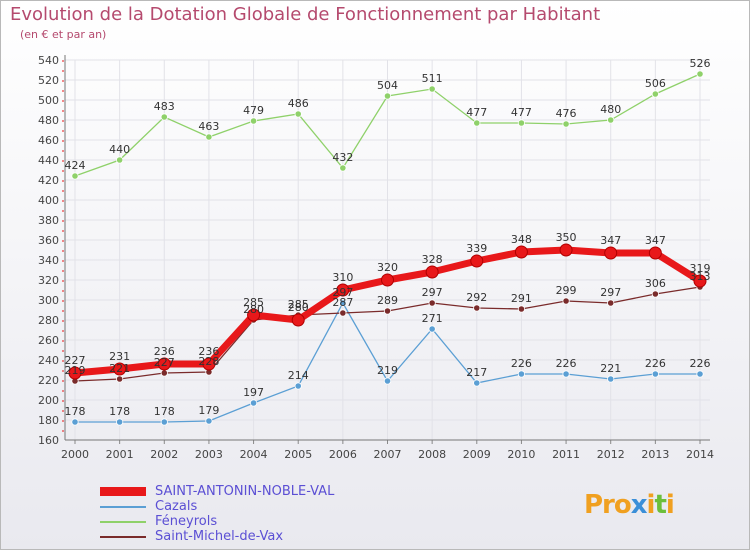 The height and width of the screenshot is (550, 750). What do you see at coordinates (477, 454) in the screenshot?
I see `x-tick-label: 2009` at bounding box center [477, 454].